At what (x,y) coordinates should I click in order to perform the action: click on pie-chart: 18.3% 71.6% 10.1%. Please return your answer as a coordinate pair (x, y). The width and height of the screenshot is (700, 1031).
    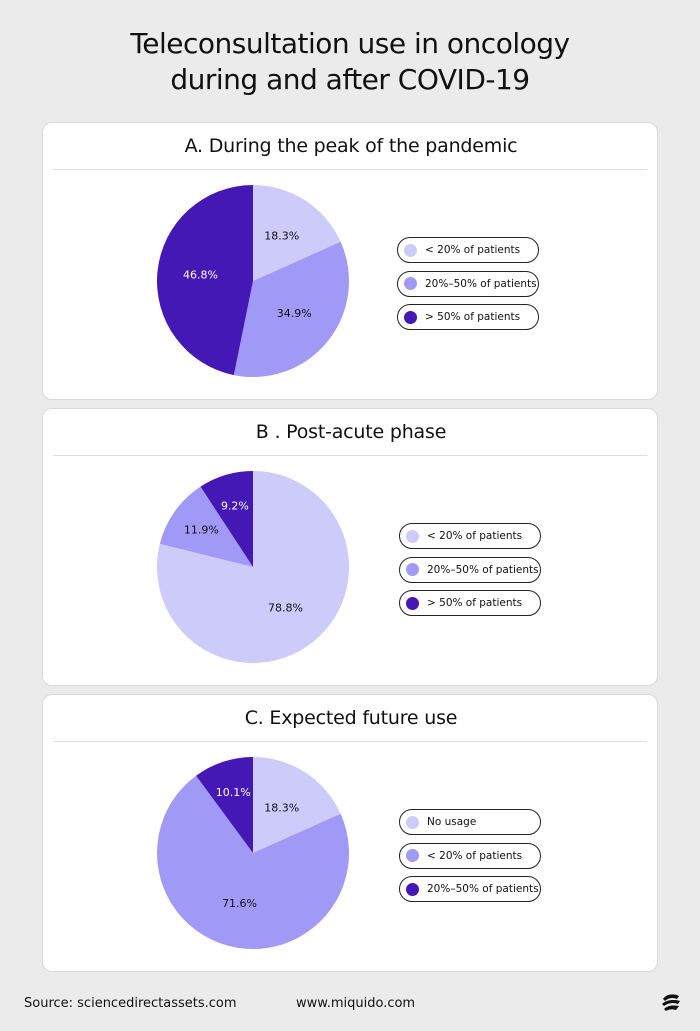
    Looking at the image, I should click on (253, 853).